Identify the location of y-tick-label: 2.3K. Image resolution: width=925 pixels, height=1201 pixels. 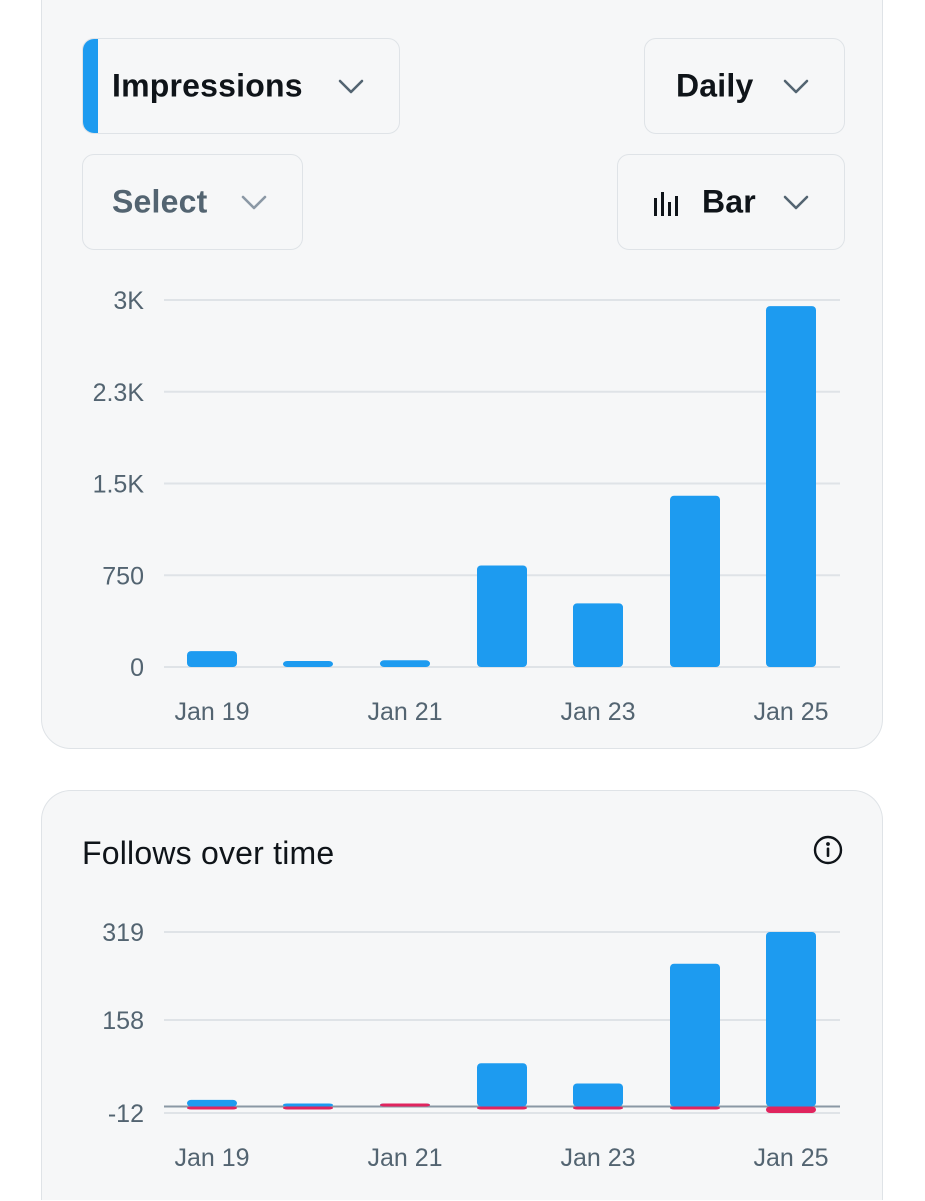
(119, 393).